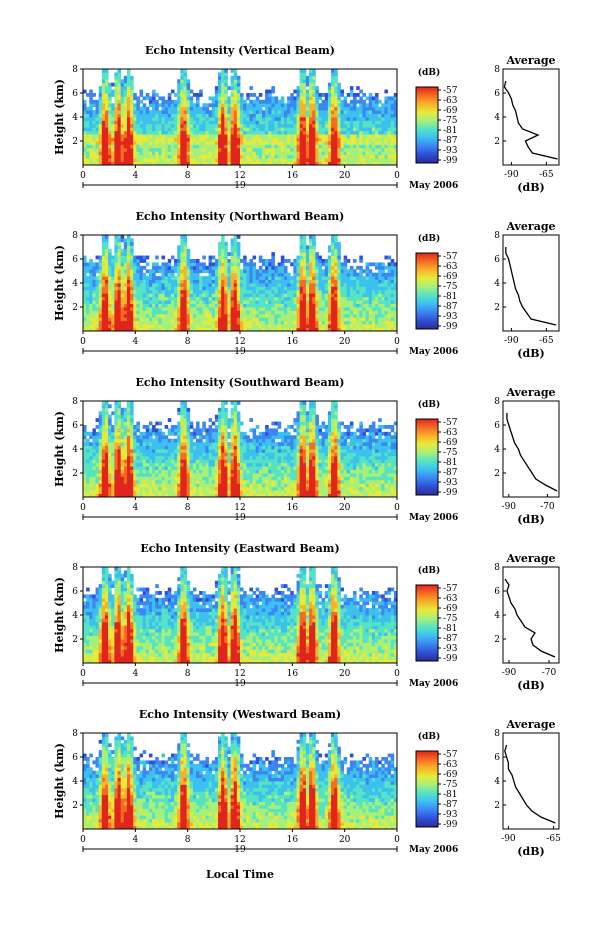 Image resolution: width=612 pixels, height=929 pixels. I want to click on panel-title: Echo Intensity (Westward Beam), so click(240, 714).